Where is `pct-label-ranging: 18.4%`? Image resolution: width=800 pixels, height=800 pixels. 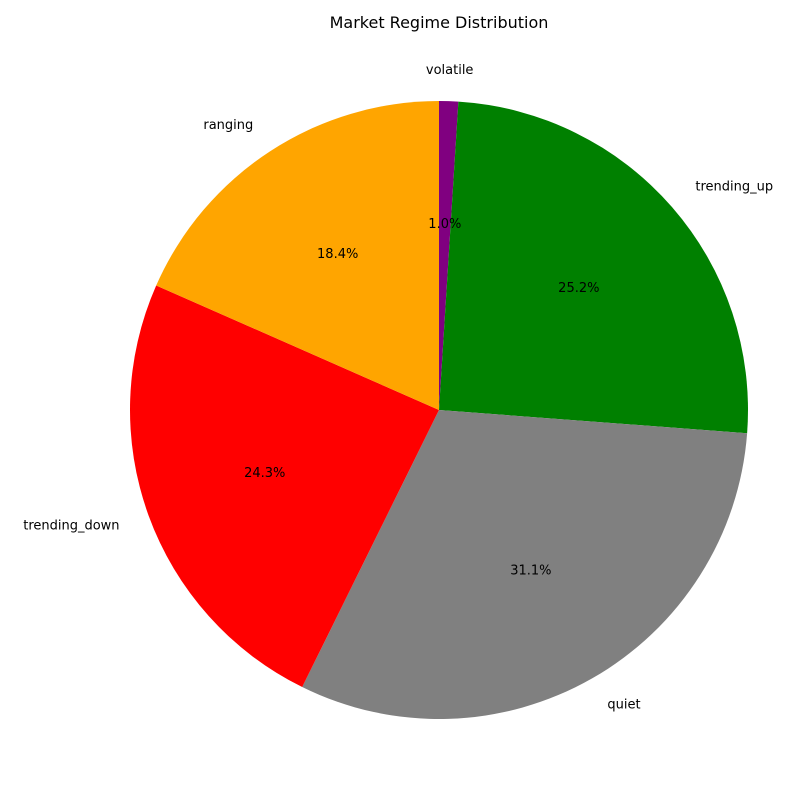
pct-label-ranging: 18.4% is located at coordinates (337, 254).